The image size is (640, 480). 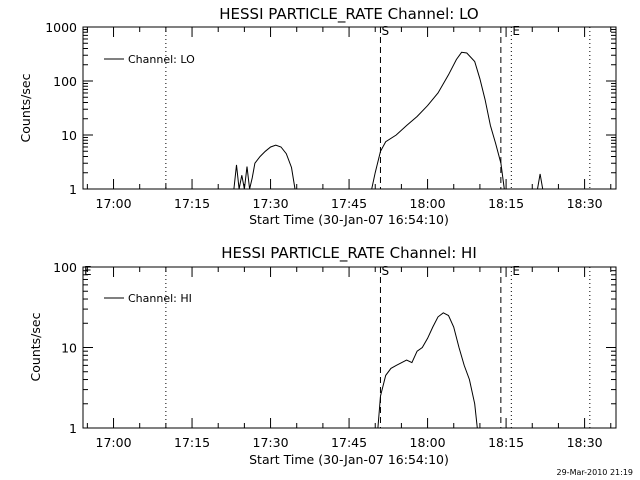 What do you see at coordinates (516, 31) in the screenshot?
I see `marker-e-1: E` at bounding box center [516, 31].